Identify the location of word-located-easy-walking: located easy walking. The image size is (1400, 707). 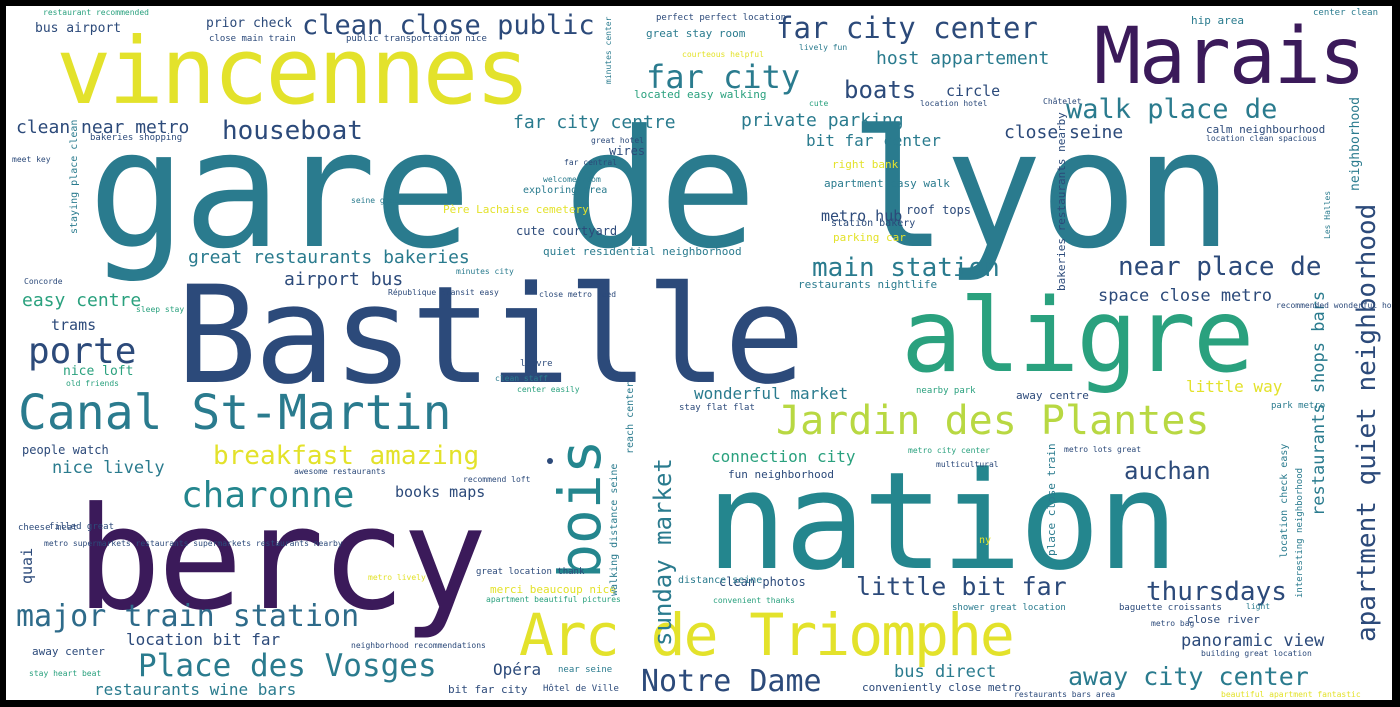
(700, 94).